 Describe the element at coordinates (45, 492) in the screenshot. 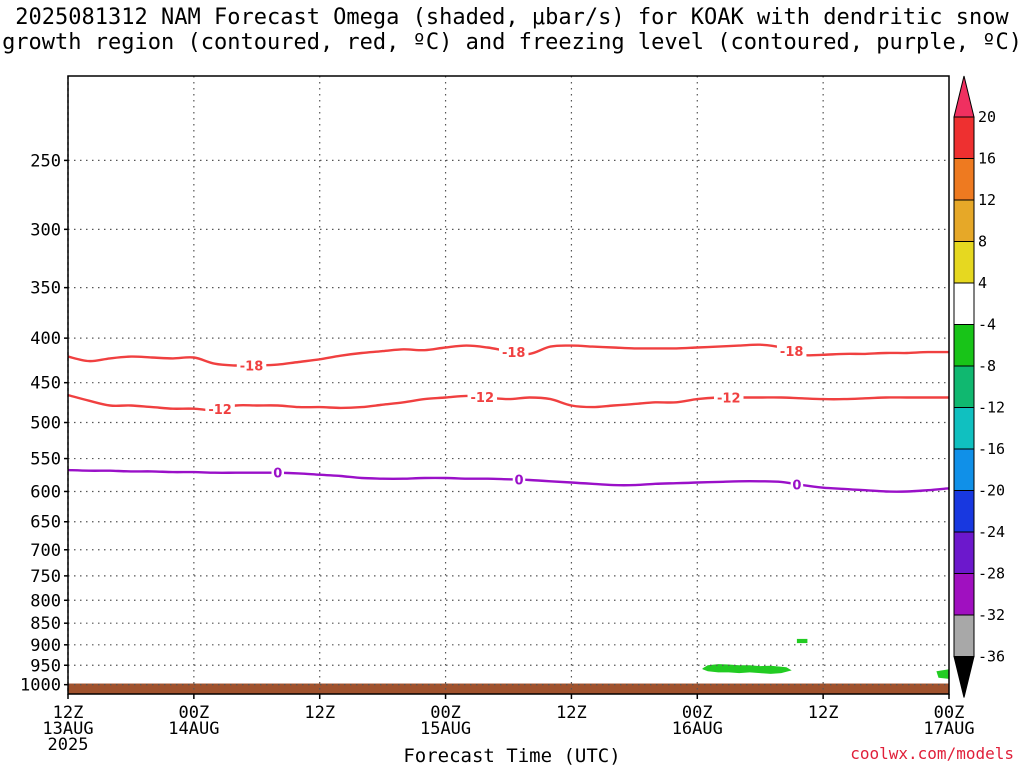

I see `y-tick-label-600: 600` at that location.